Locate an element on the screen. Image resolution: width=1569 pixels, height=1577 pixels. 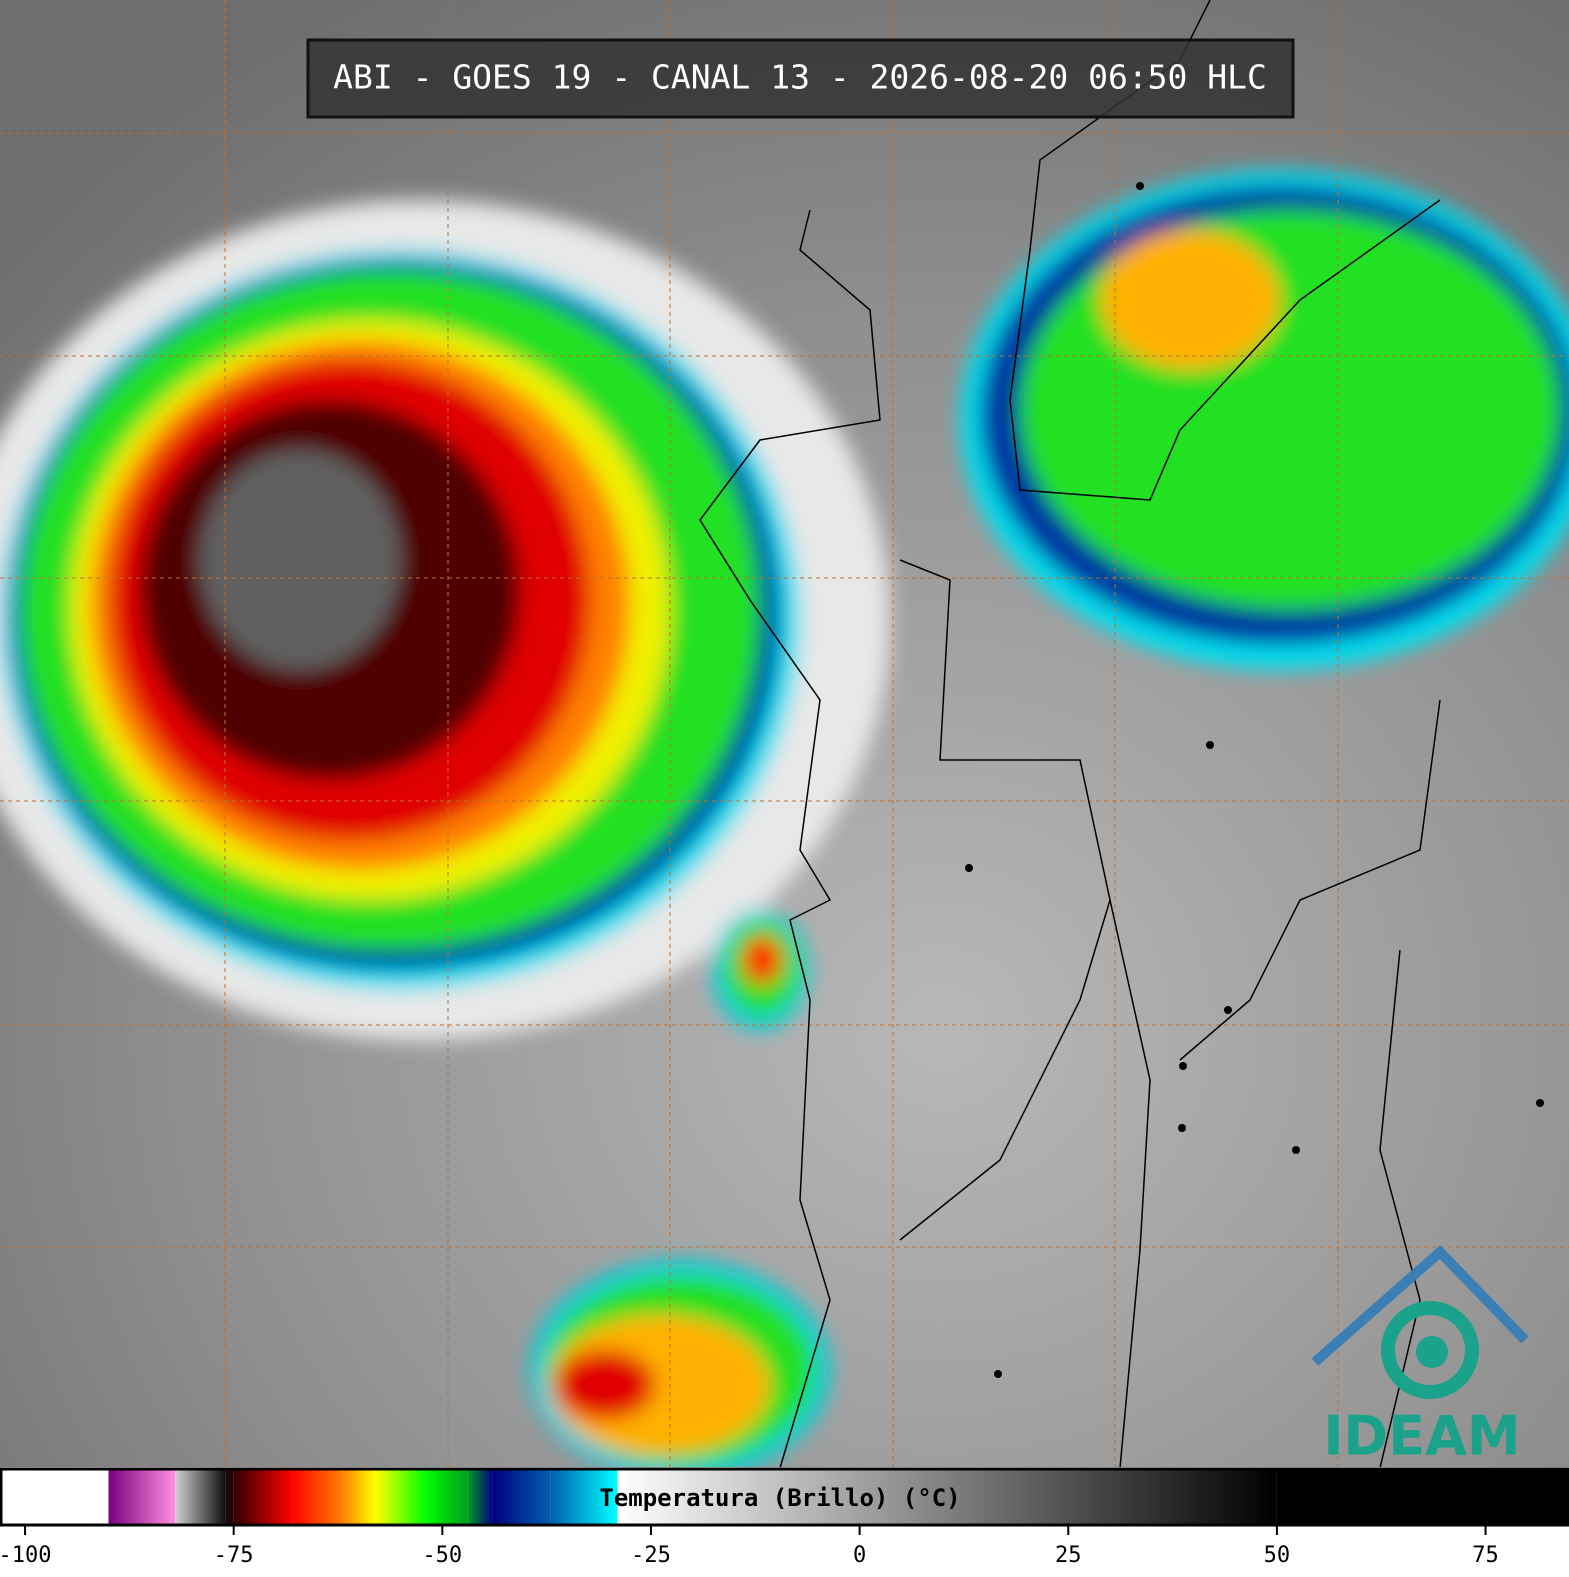
colorbar-frame is located at coordinates (784, 1497).